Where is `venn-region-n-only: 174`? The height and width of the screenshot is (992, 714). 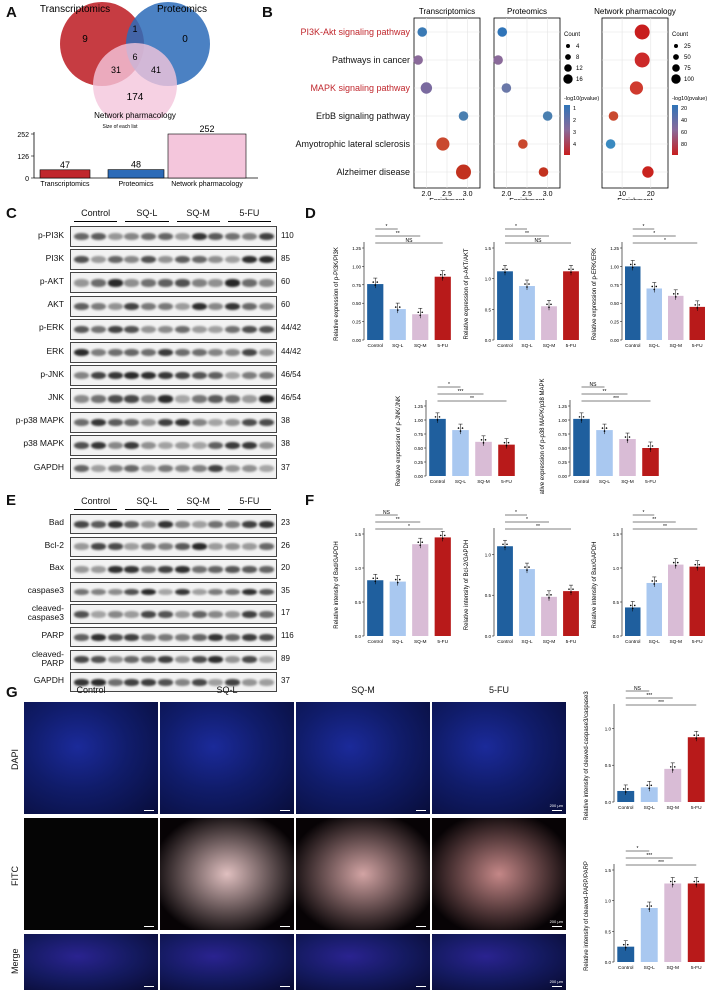
venn-region-n-only: 174 is located at coordinates (135, 97).